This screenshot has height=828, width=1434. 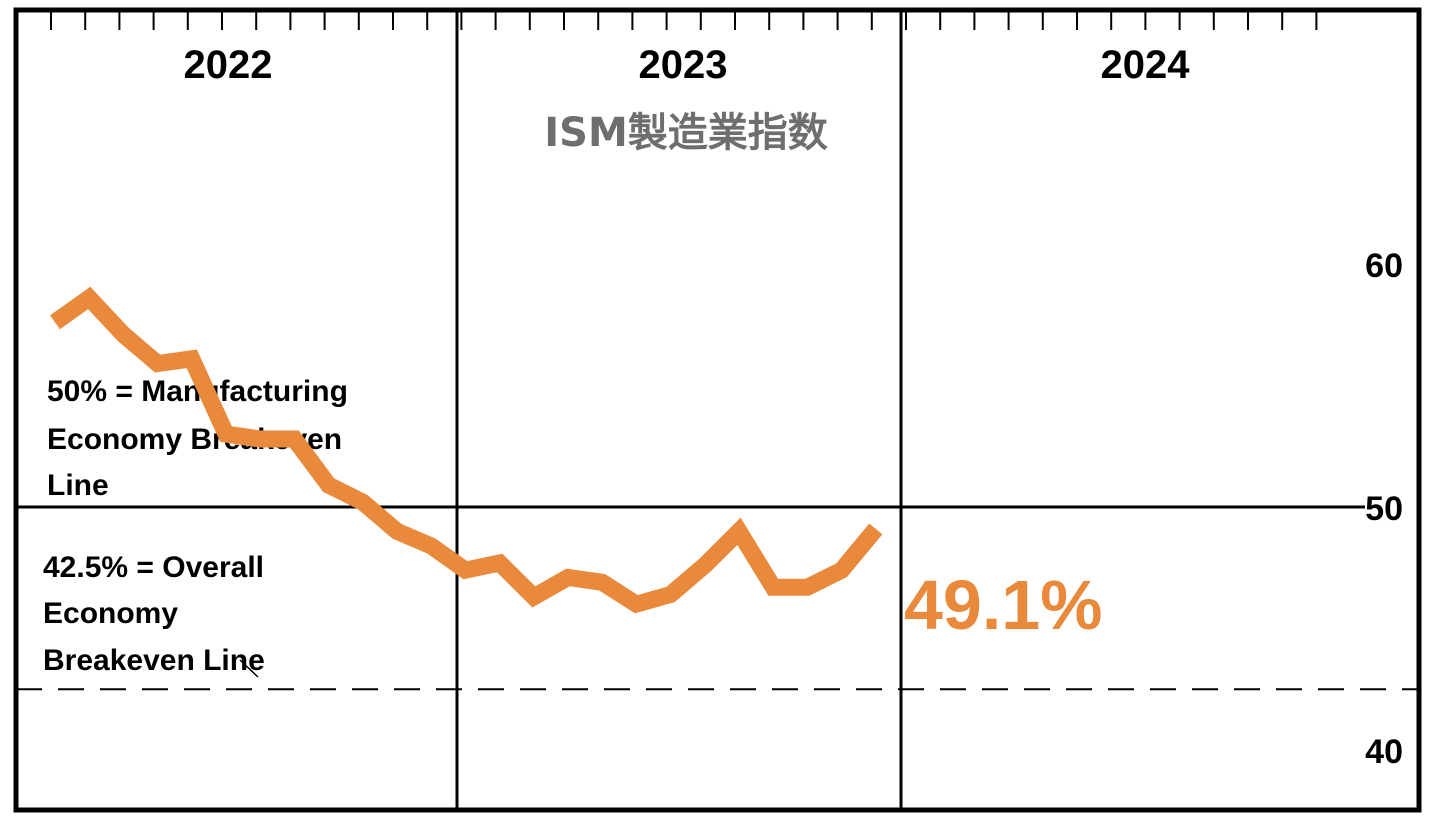 I want to click on y-tick-label-40: 40, so click(x=1384, y=752).